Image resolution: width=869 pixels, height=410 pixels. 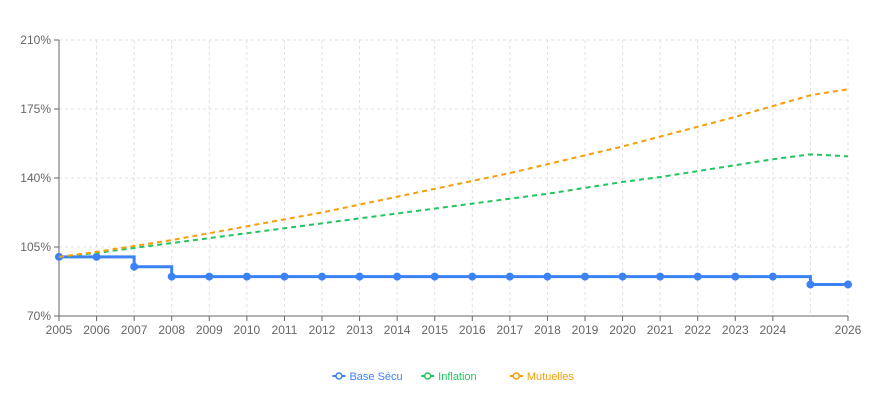 I want to click on series-line-base-s-cu, so click(x=453, y=270).